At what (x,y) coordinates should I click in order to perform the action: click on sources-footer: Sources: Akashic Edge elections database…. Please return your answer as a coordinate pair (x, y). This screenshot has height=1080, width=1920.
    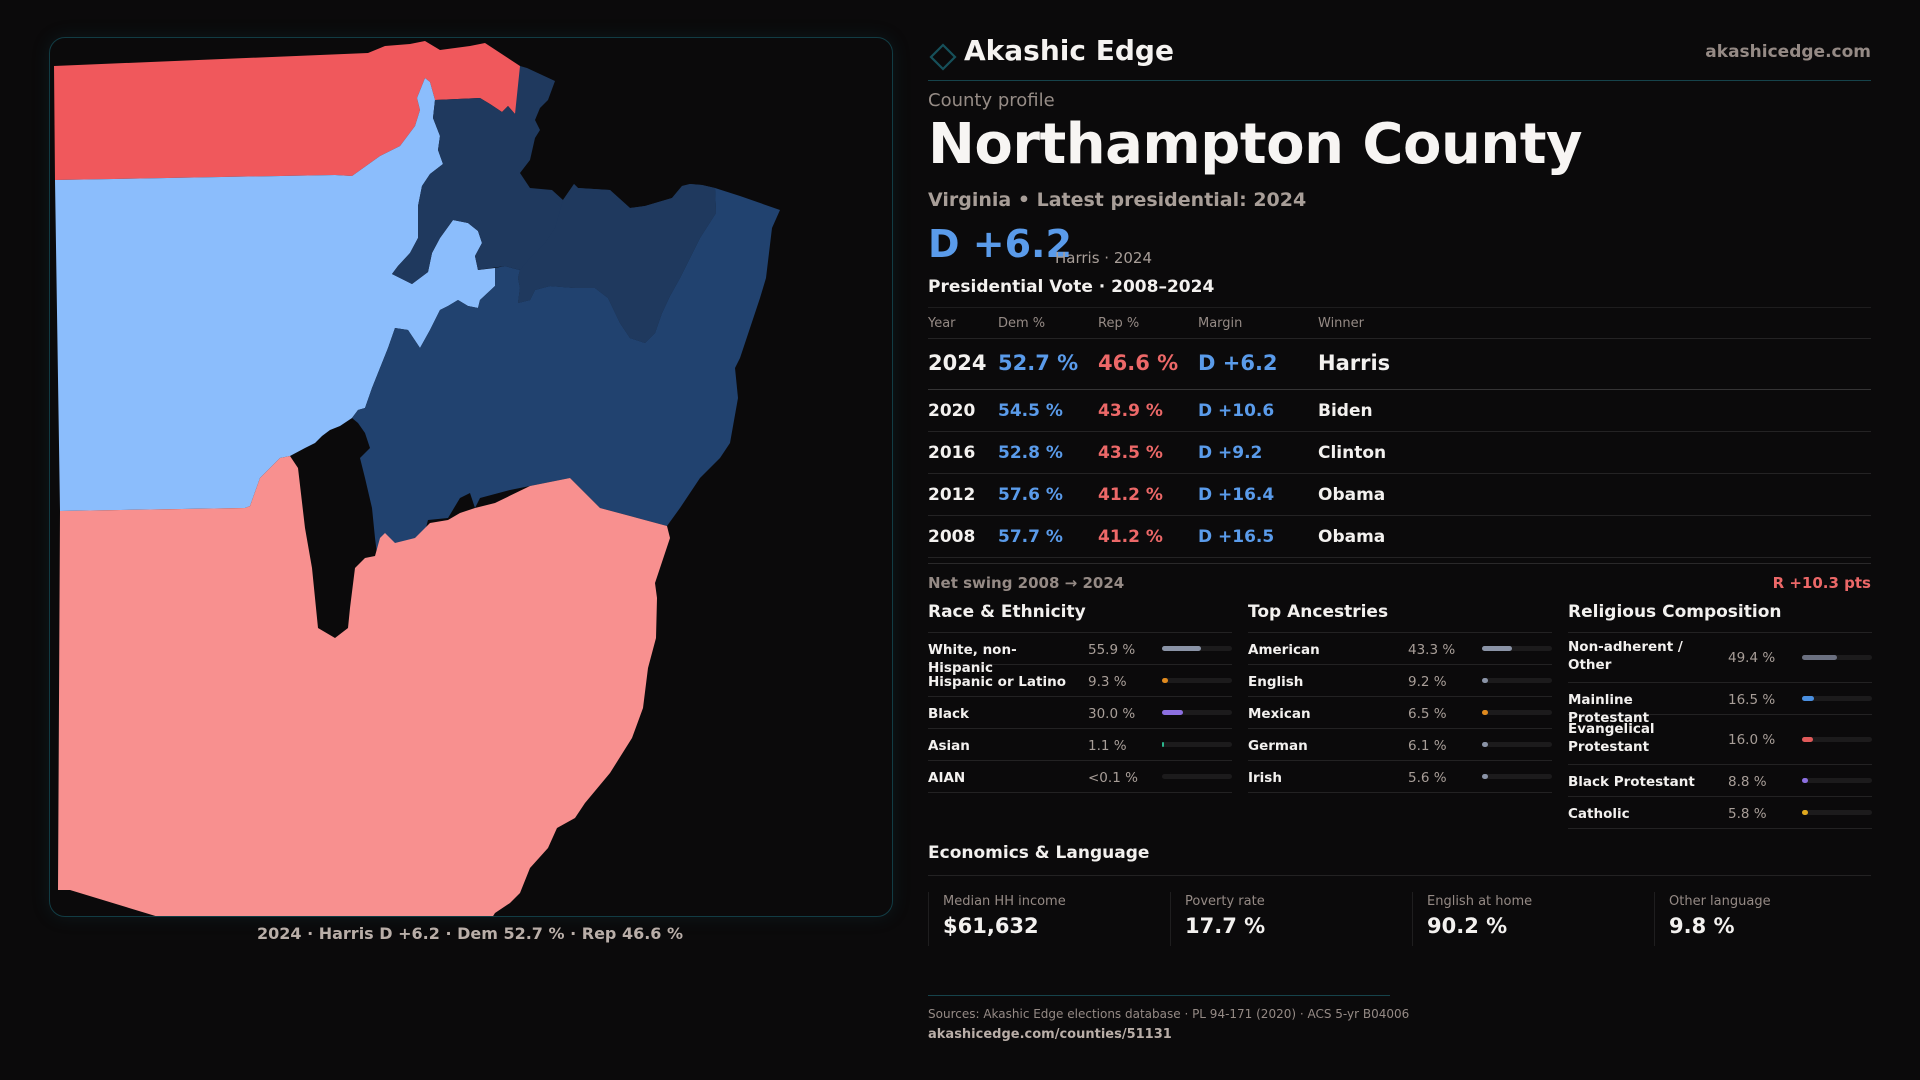
    Looking at the image, I should click on (1168, 1018).